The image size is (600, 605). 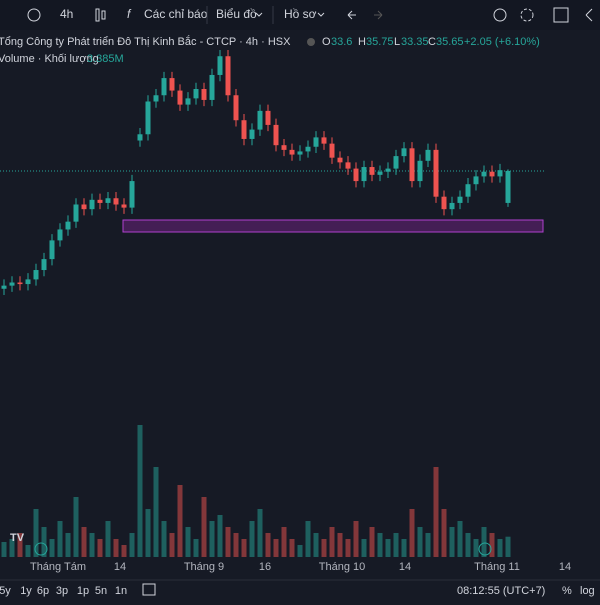 I want to click on redo, so click(x=378, y=15).